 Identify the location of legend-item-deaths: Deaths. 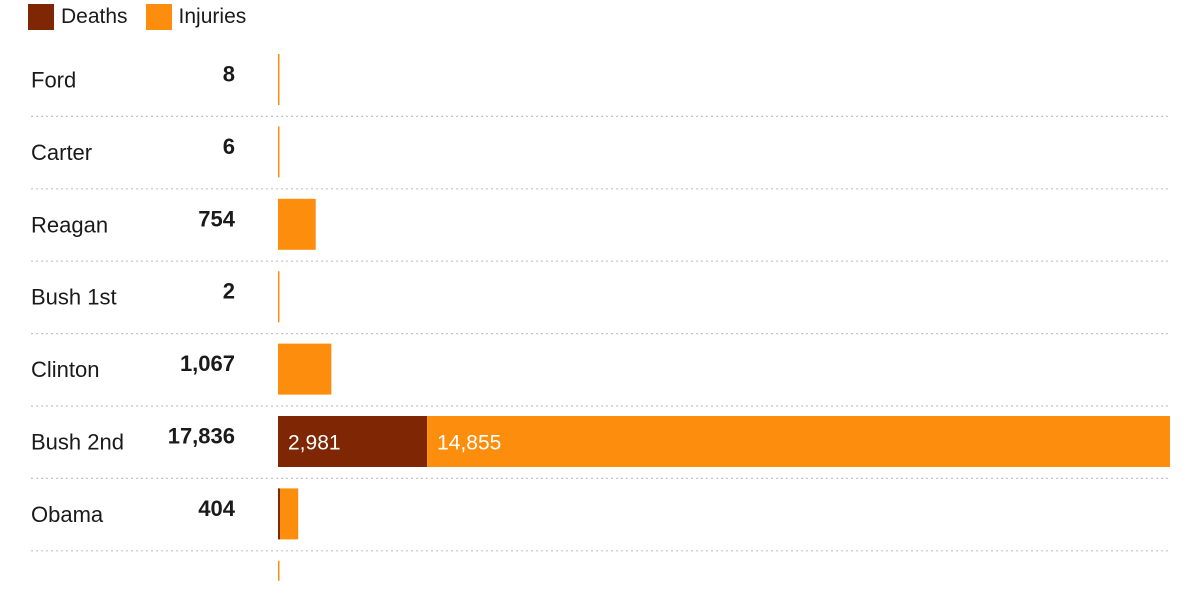
(78, 17).